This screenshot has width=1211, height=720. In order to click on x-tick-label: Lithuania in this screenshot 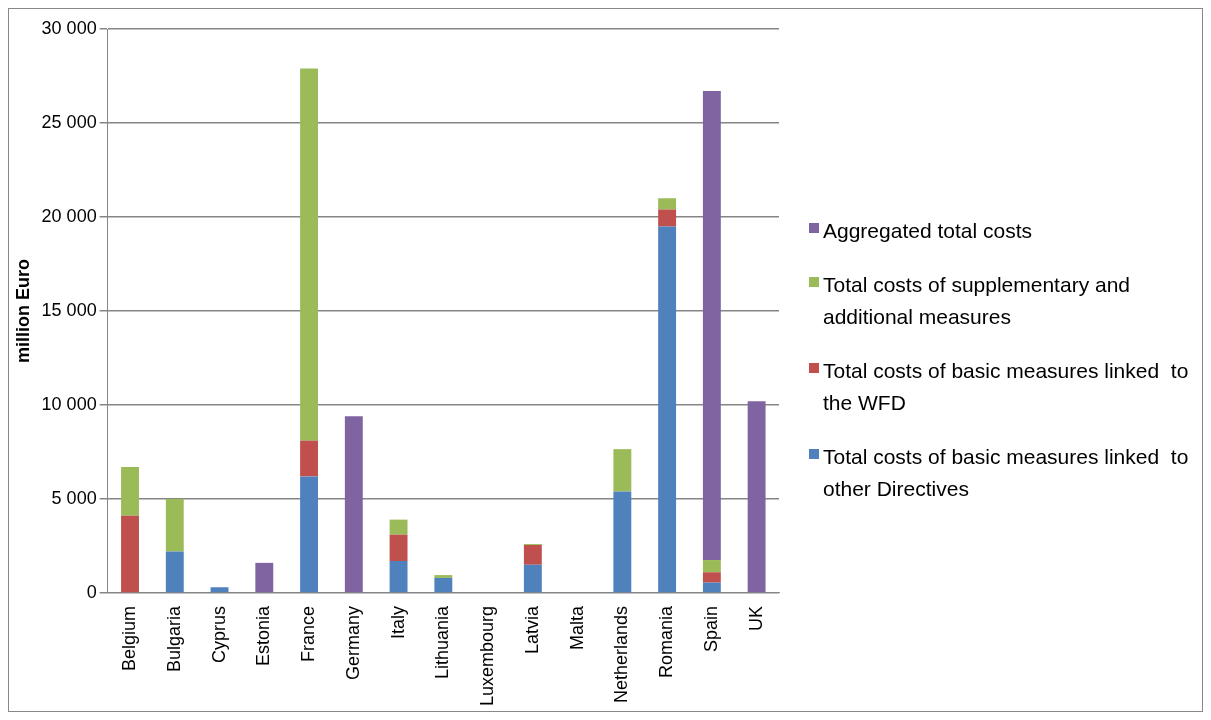, I will do `click(442, 642)`.